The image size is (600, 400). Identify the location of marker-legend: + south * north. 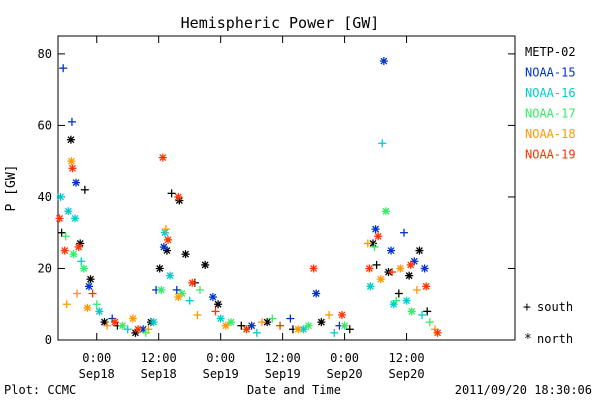
(548, 323).